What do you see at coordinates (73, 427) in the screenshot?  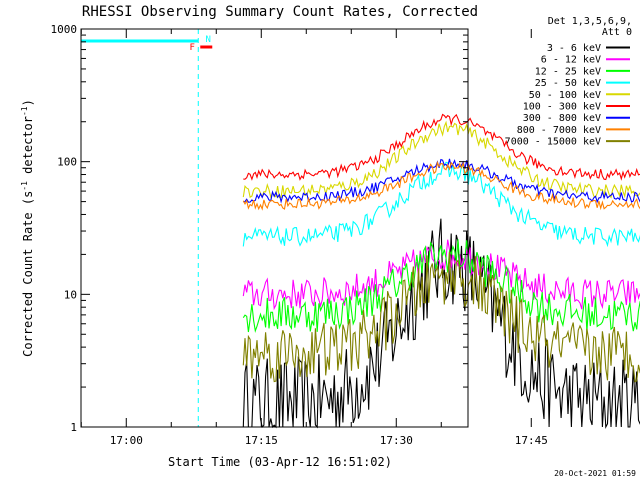 I see `y-tick-label: 1` at bounding box center [73, 427].